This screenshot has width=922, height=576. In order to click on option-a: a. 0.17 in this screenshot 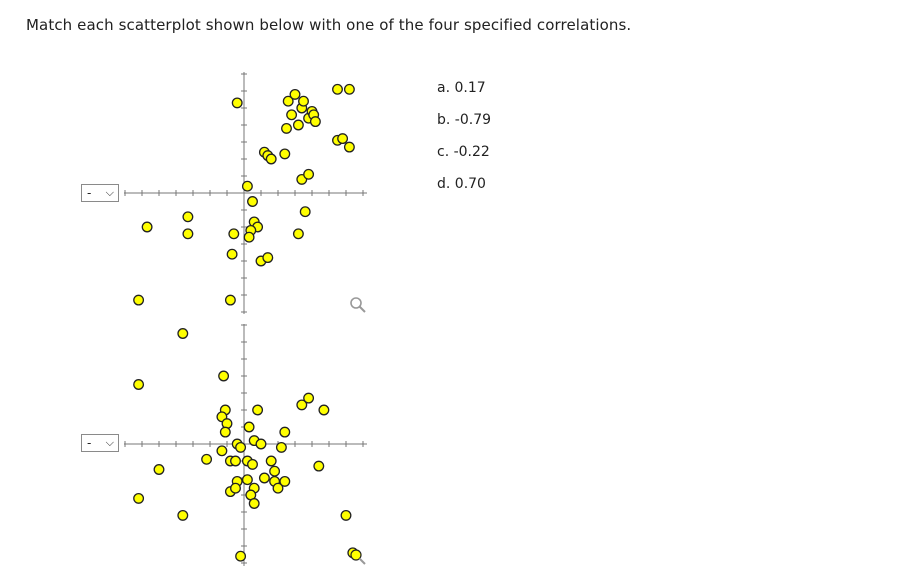, I will do `click(461, 88)`.